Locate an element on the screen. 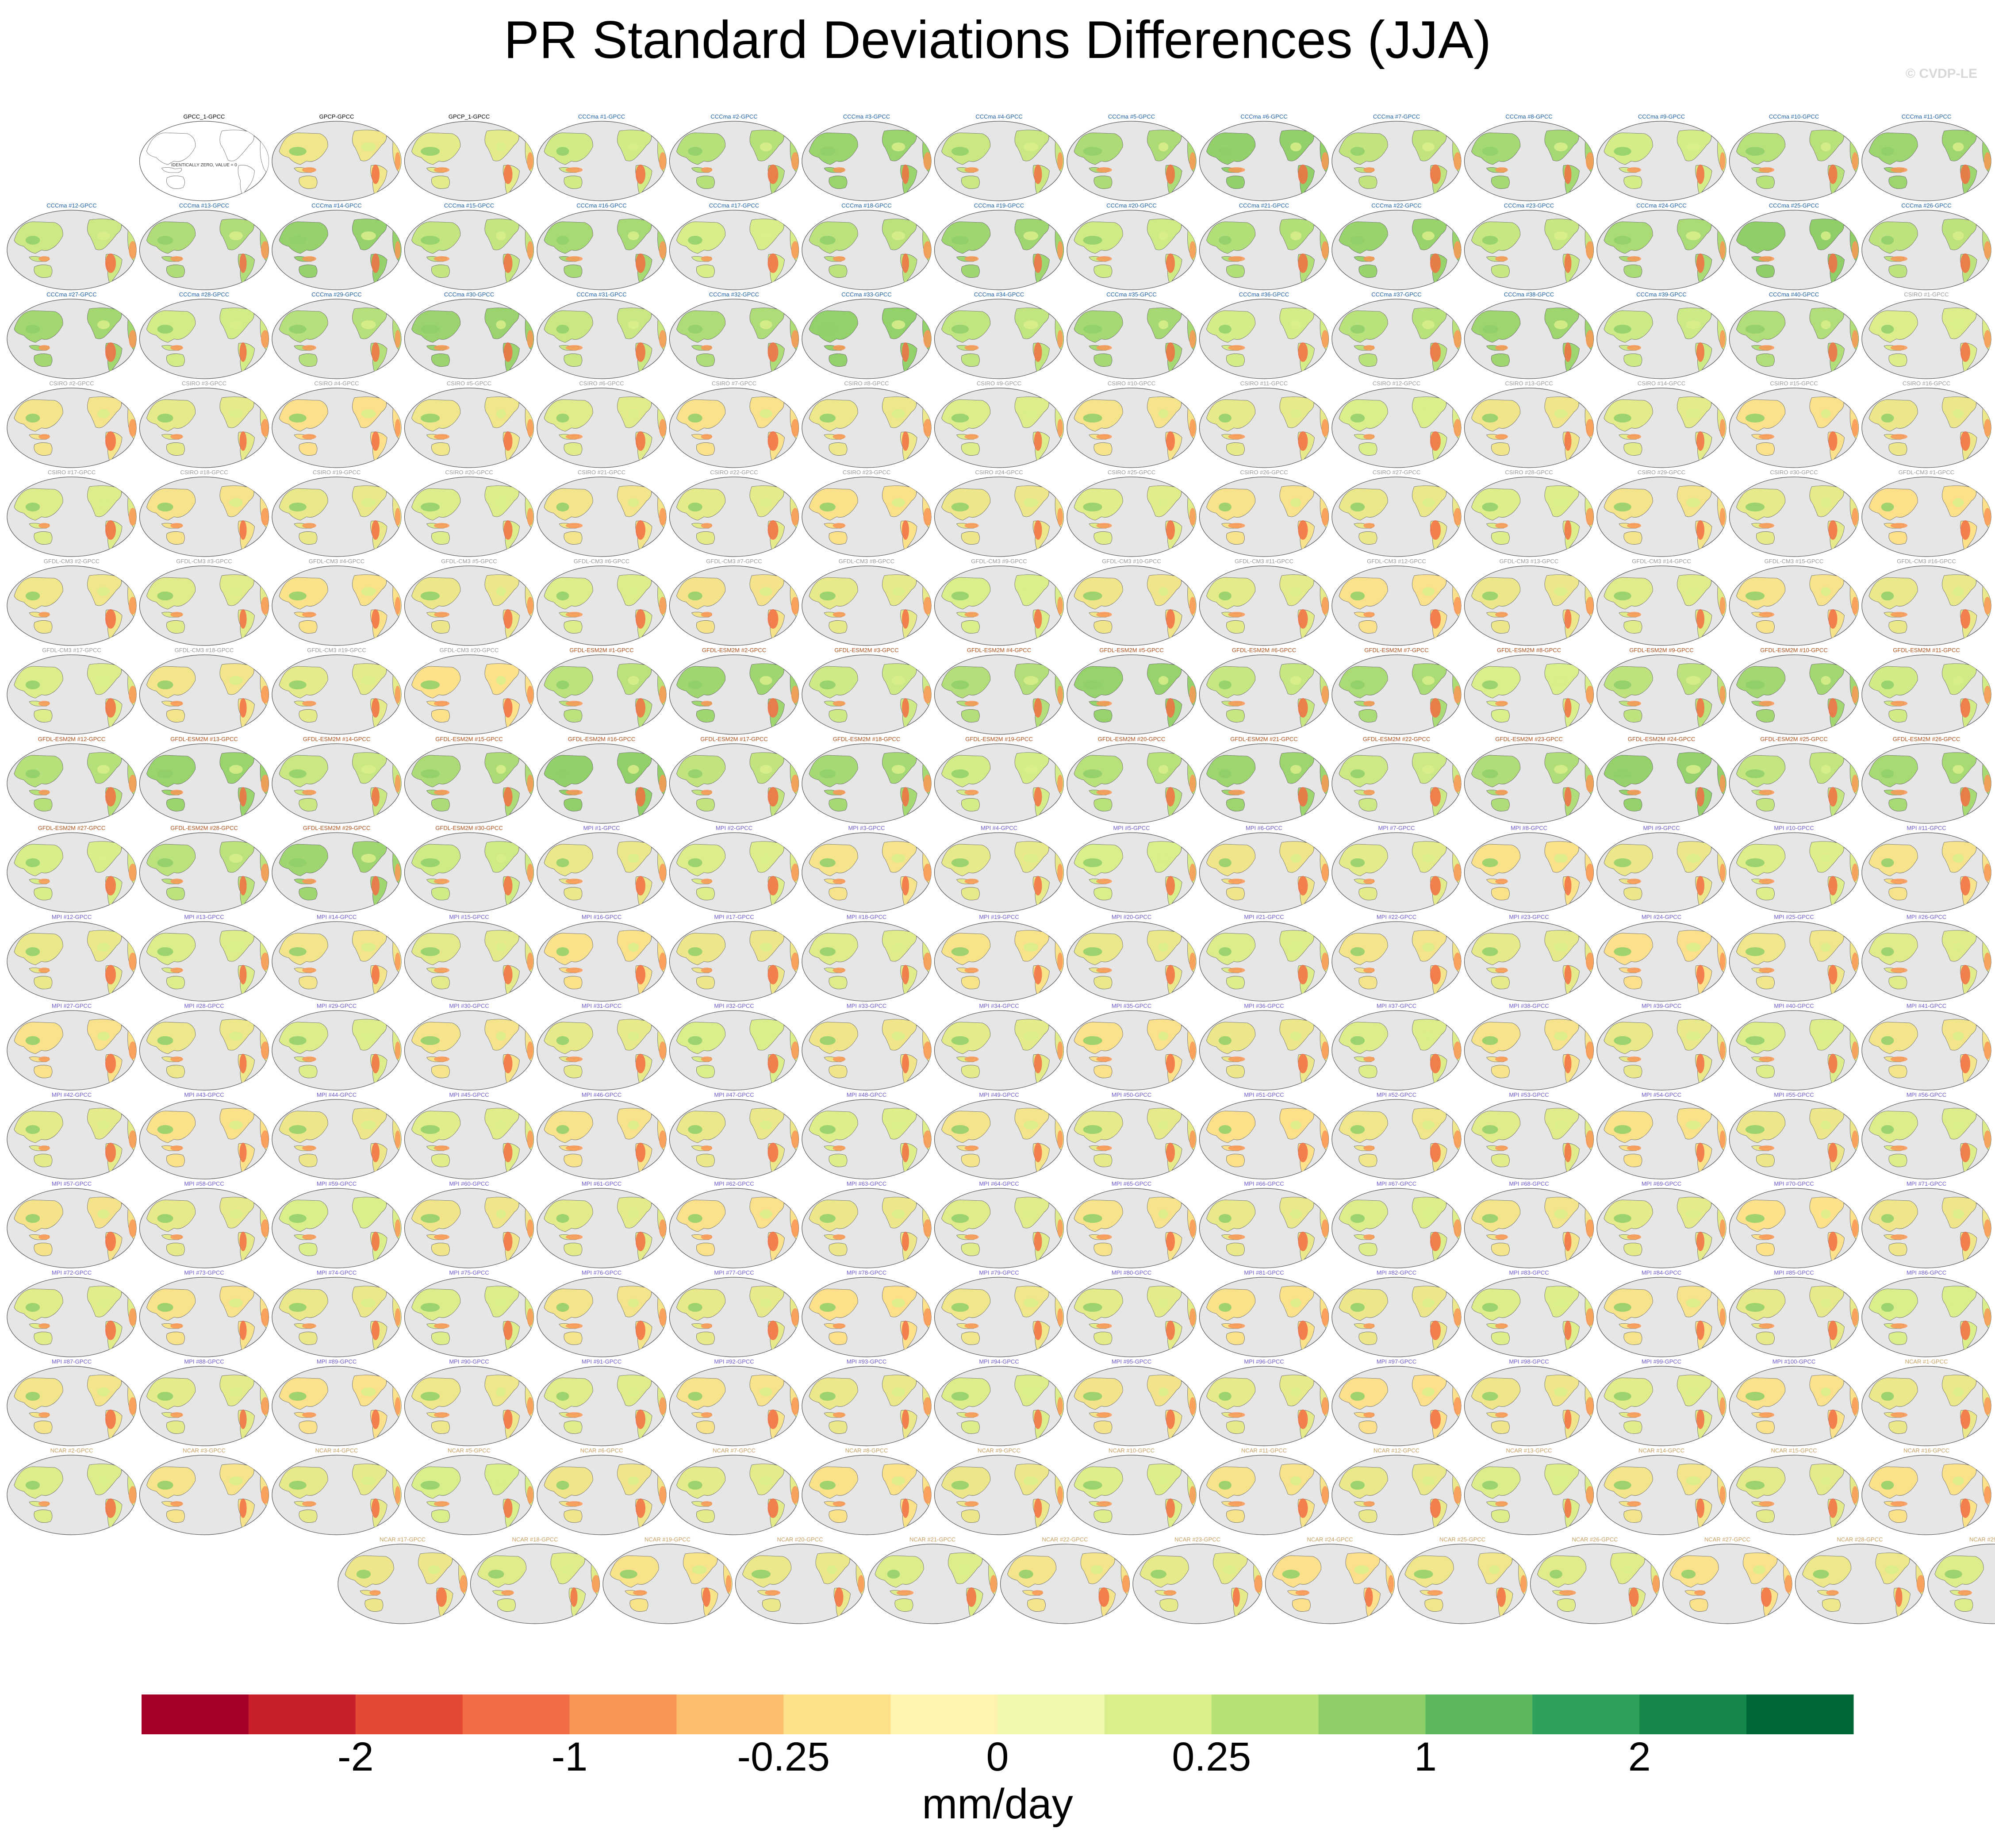 The image size is (1995, 1848). map-panel-label: CCCma #6-GPCC is located at coordinates (1263, 117).